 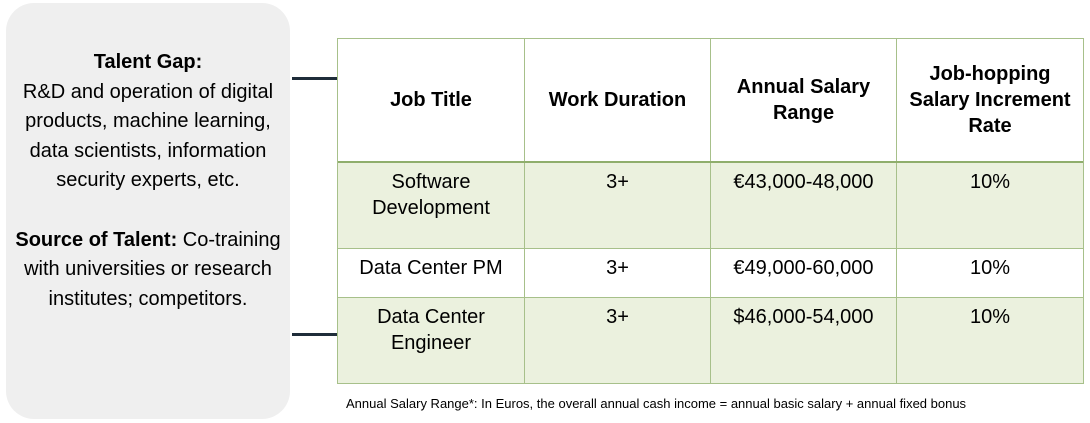 What do you see at coordinates (804, 340) in the screenshot?
I see `cell-salary-range: $46,000-54,000` at bounding box center [804, 340].